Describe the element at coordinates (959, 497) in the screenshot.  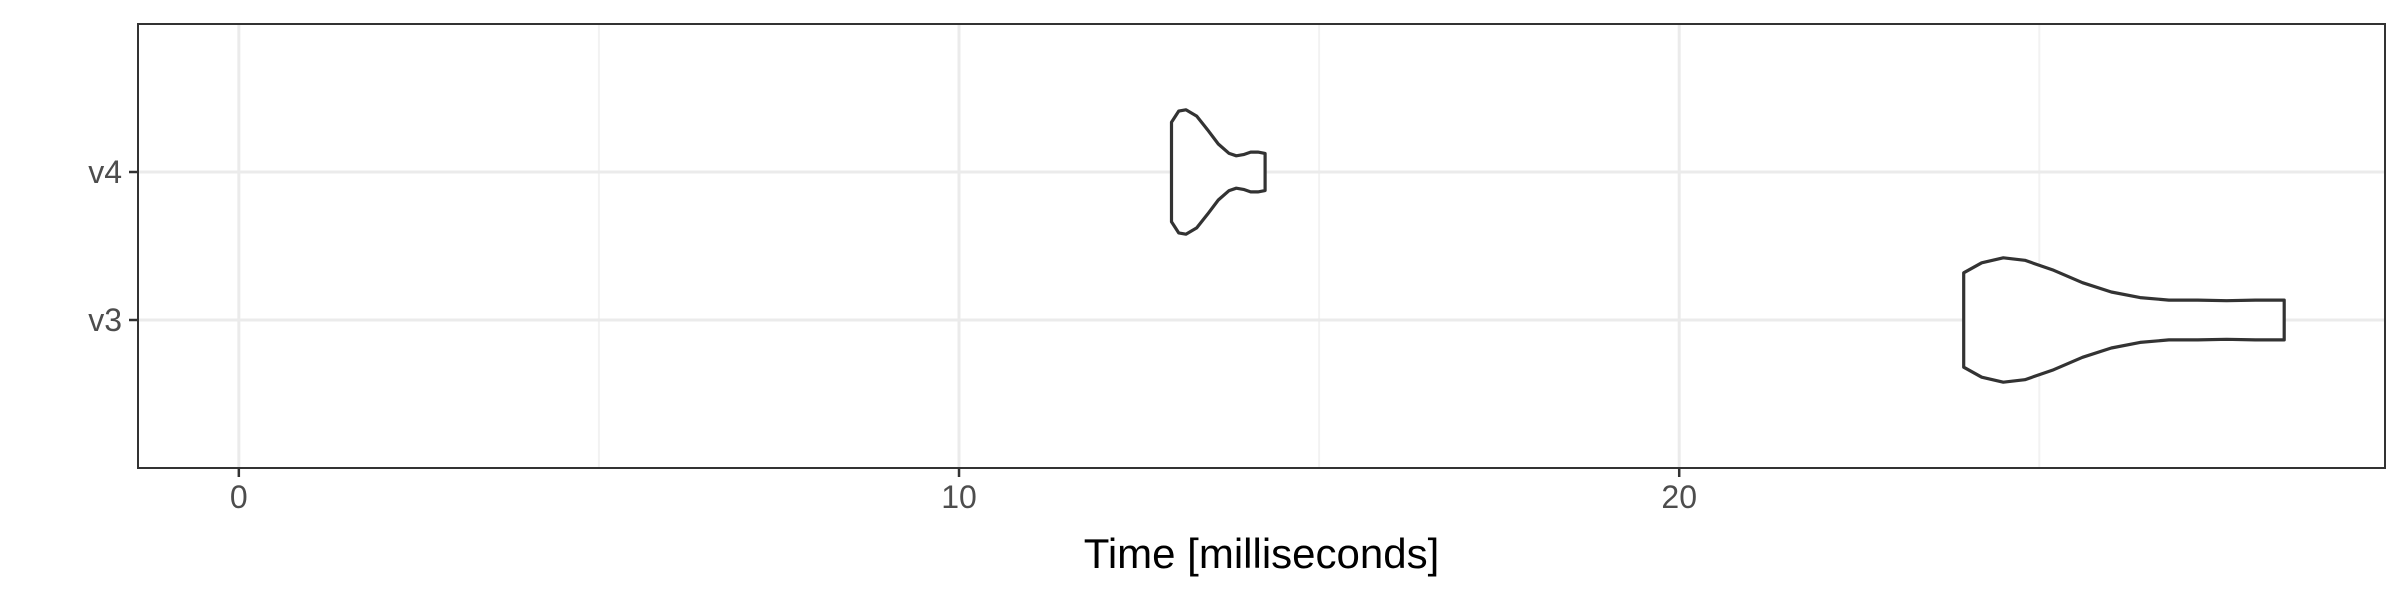
I see `x-tick-label: 10` at that location.